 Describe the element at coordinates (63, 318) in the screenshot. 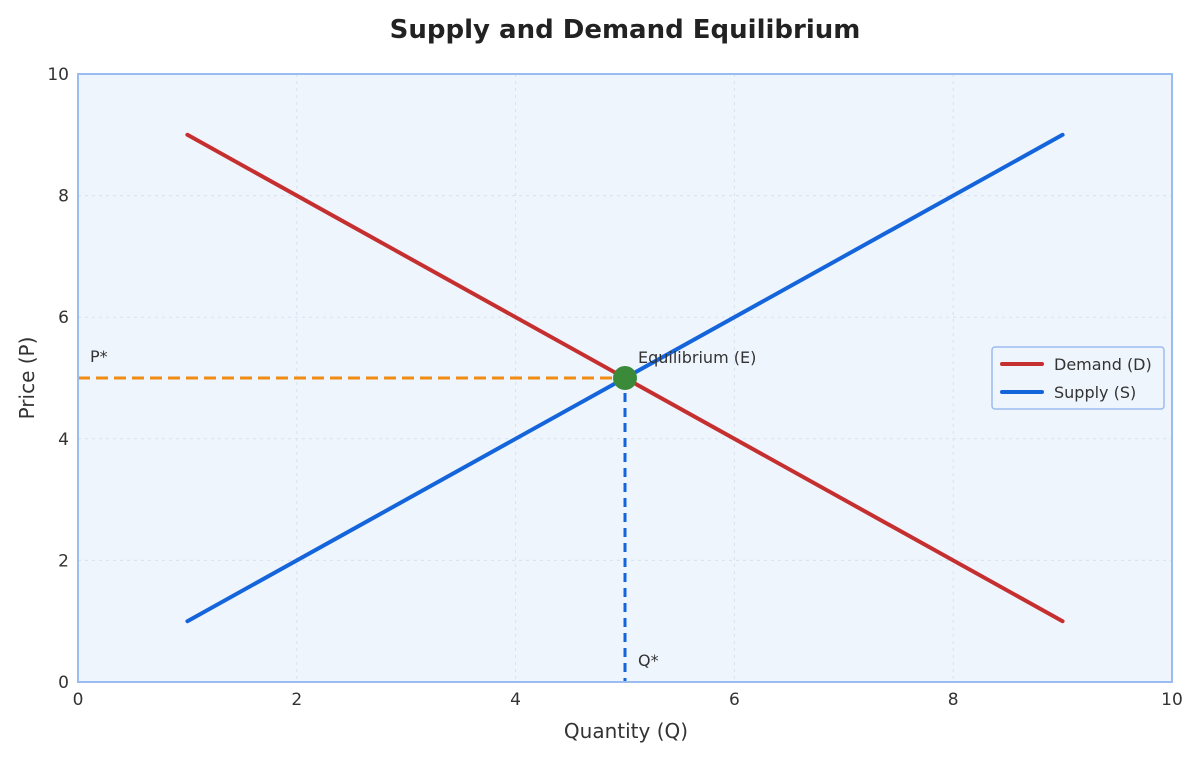

I see `y-tick-label: 6` at that location.